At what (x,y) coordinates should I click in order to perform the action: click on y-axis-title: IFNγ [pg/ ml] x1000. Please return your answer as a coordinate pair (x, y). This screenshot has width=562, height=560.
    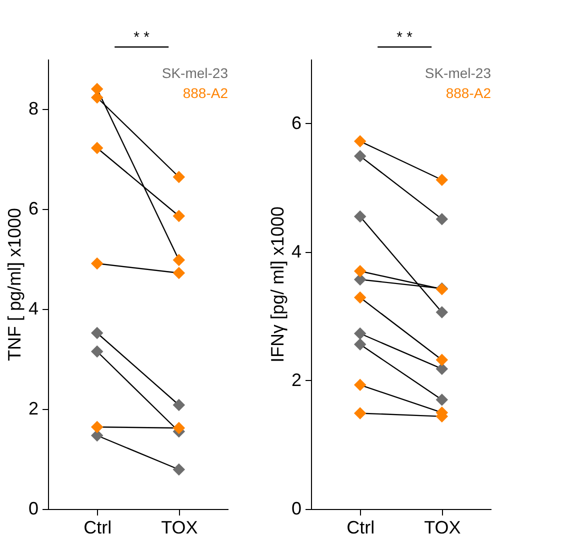
    Looking at the image, I should click on (277, 284).